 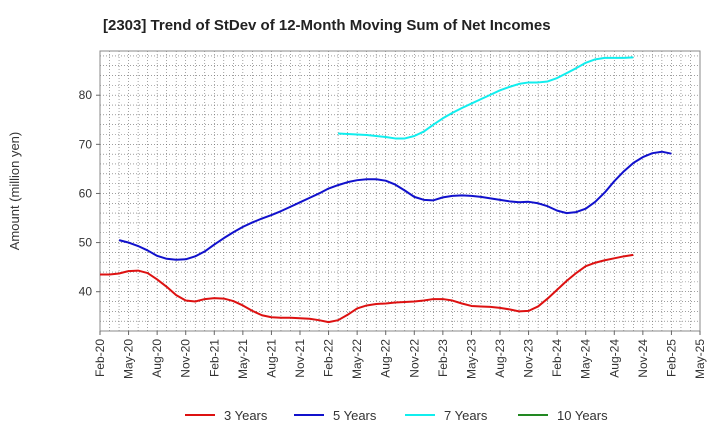 What do you see at coordinates (700, 359) in the screenshot?
I see `x-tick-label: May-25` at bounding box center [700, 359].